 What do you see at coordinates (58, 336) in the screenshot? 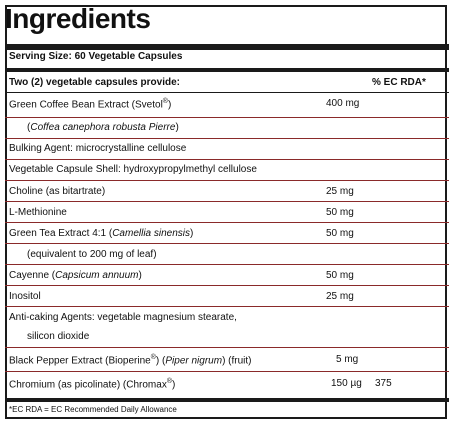
I see `ingredient-name: silicon dioxide` at bounding box center [58, 336].